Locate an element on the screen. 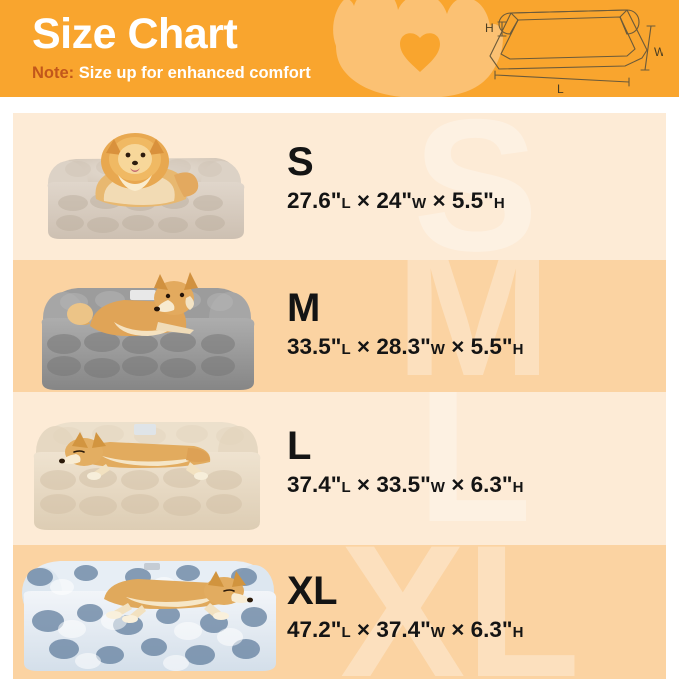 The height and width of the screenshot is (679, 679). diagram-label-w: W is located at coordinates (658, 52).